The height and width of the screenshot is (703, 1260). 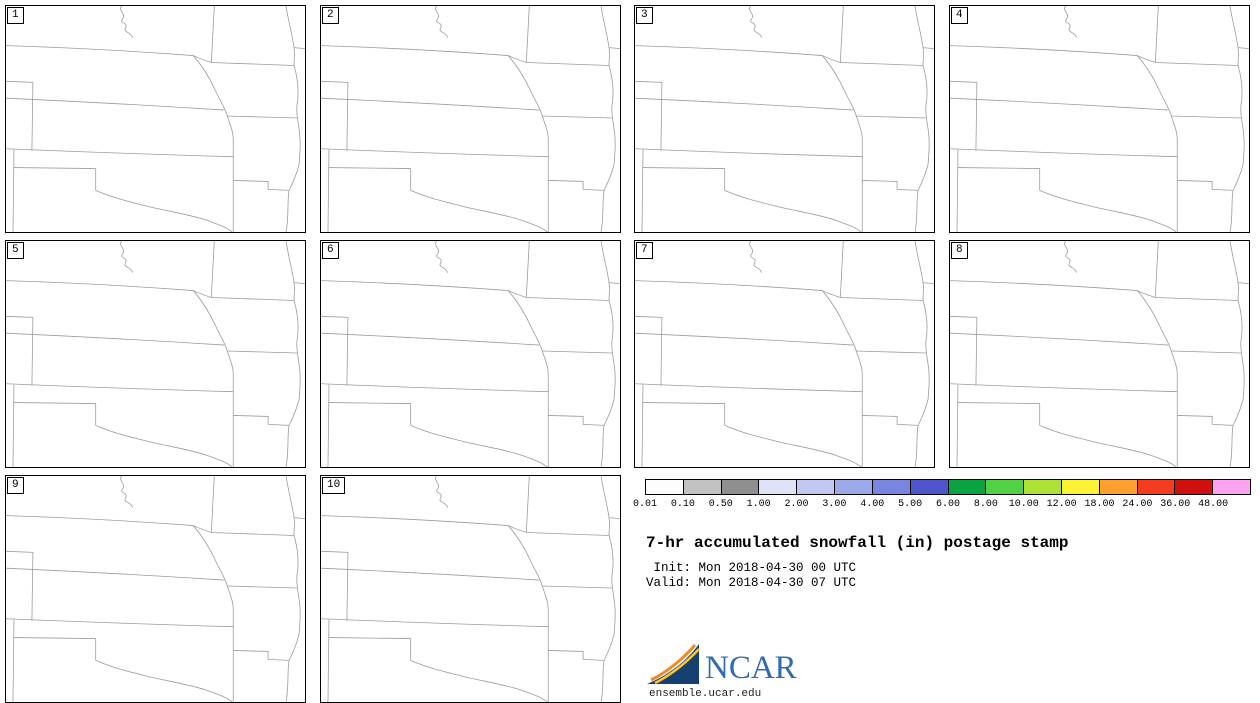 I want to click on map-panel: 3, so click(x=784, y=119).